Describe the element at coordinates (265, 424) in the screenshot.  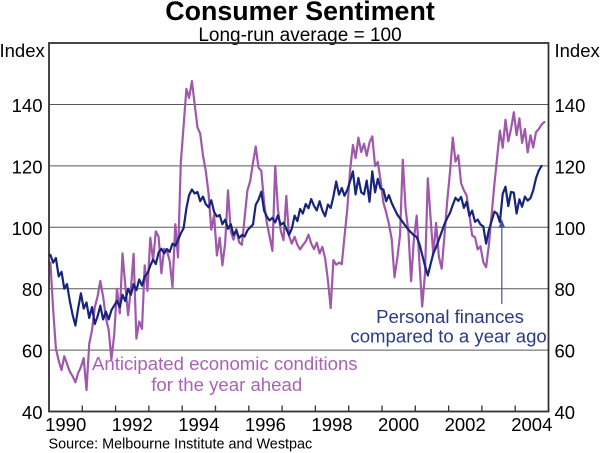
I see `svg-text: 1996` at that location.